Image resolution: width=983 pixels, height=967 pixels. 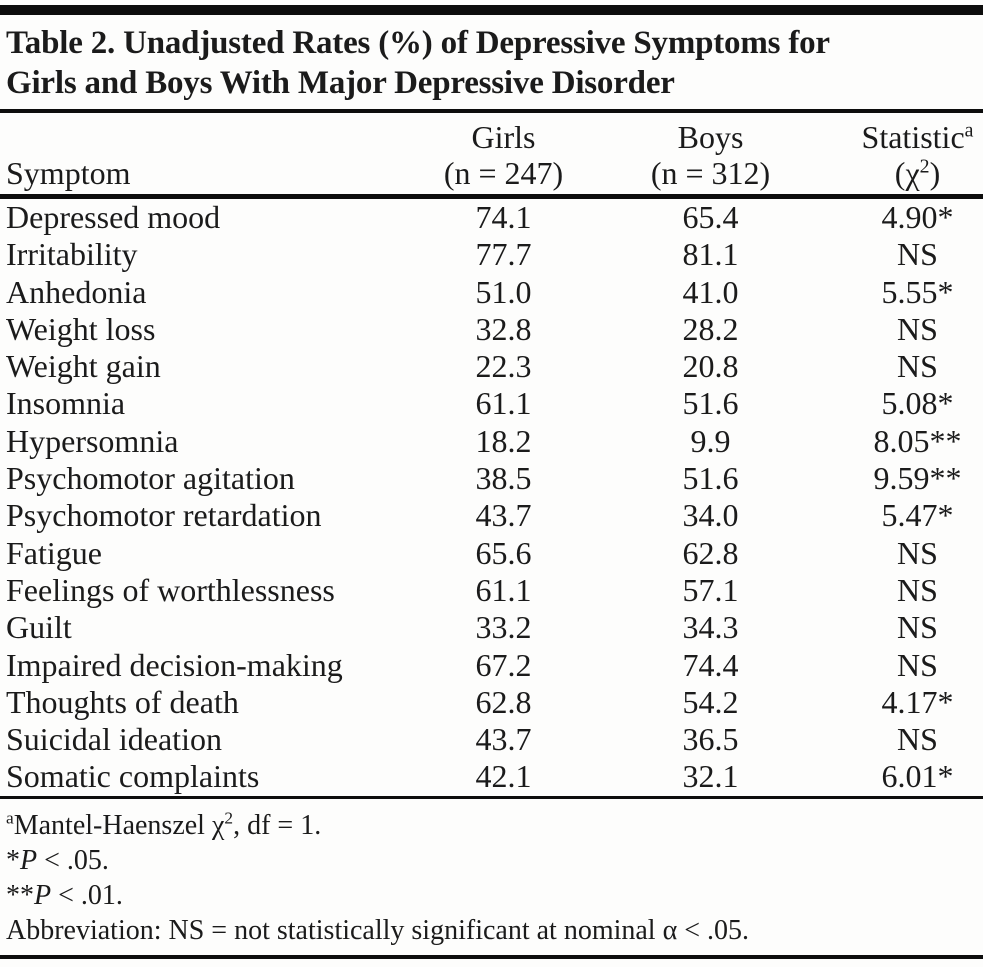 I want to click on statistic-value-cell: 4.17*, so click(x=917, y=701).